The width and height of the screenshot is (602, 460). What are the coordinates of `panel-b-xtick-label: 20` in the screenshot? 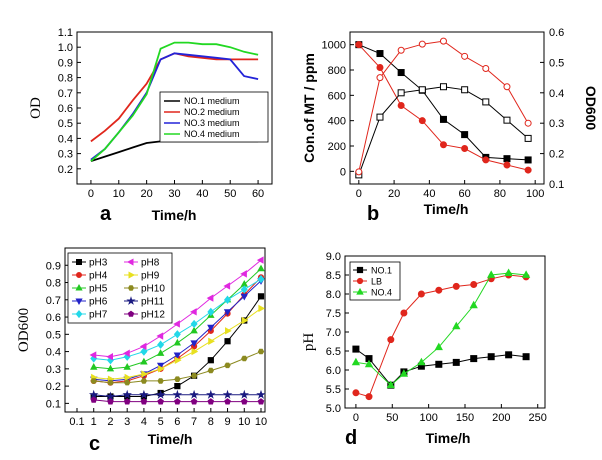 It's located at (394, 194).